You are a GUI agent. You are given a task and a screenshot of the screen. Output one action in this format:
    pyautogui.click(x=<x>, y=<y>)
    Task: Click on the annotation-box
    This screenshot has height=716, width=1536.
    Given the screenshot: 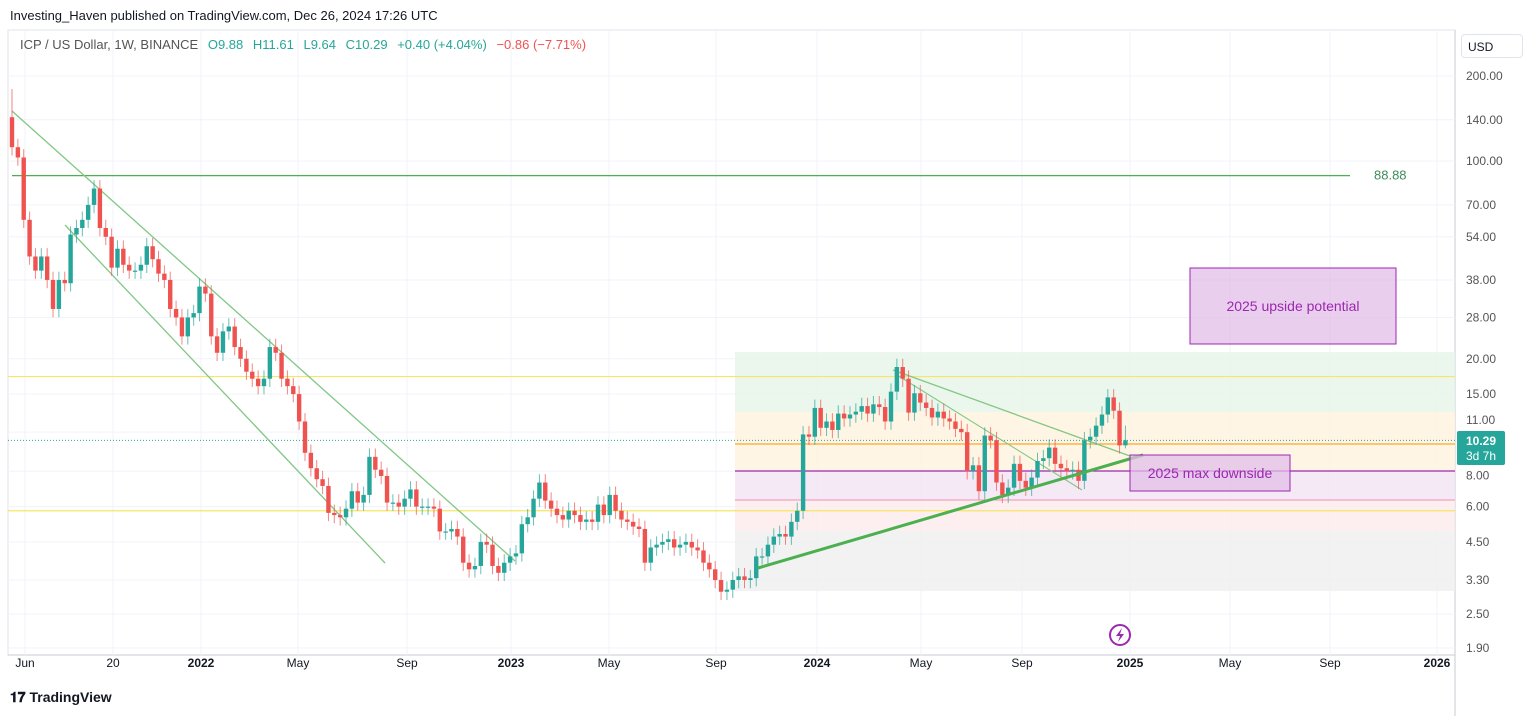 What is the action you would take?
    pyautogui.click(x=1293, y=306)
    